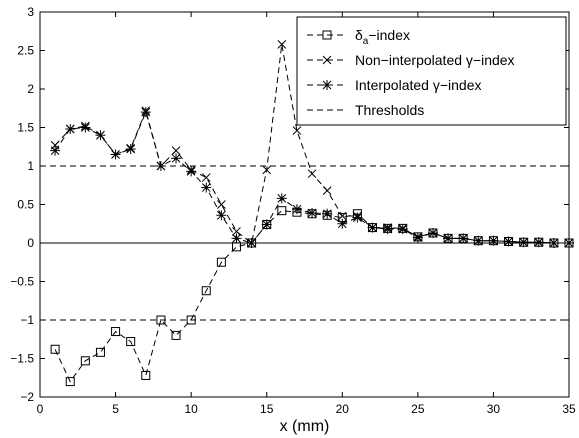 This screenshot has width=579, height=438. Describe the element at coordinates (25, 128) in the screenshot. I see `y-tick-label: 1.5` at that location.